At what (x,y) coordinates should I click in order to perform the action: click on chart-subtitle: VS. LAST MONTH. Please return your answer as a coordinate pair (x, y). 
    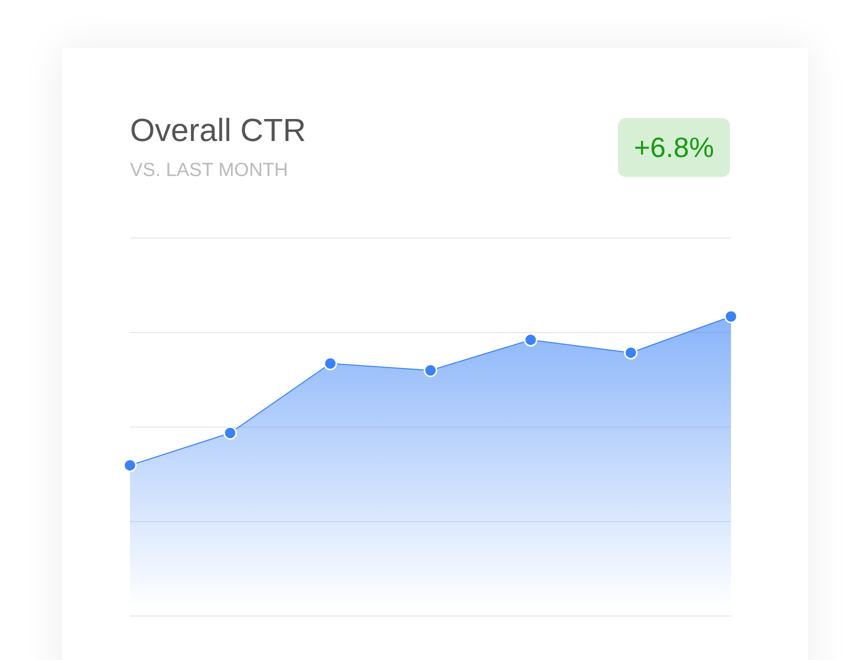
    Looking at the image, I should click on (209, 171).